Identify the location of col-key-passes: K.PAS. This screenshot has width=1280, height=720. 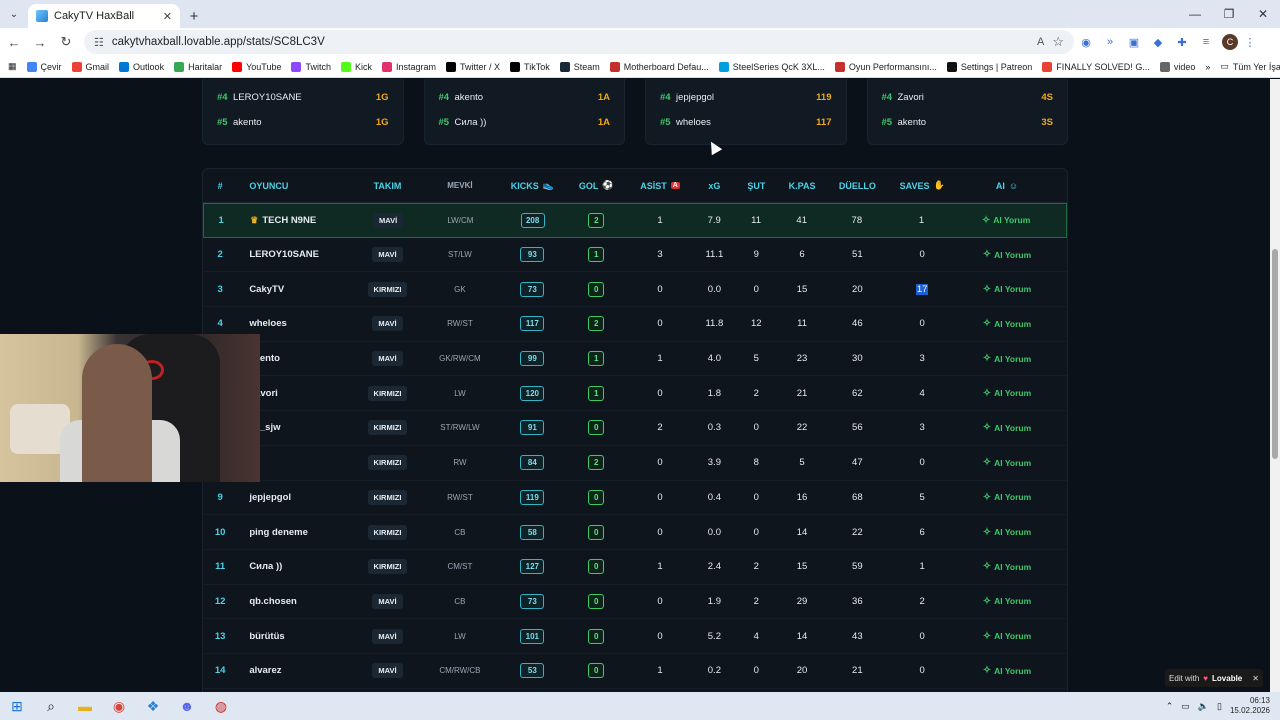
(802, 185).